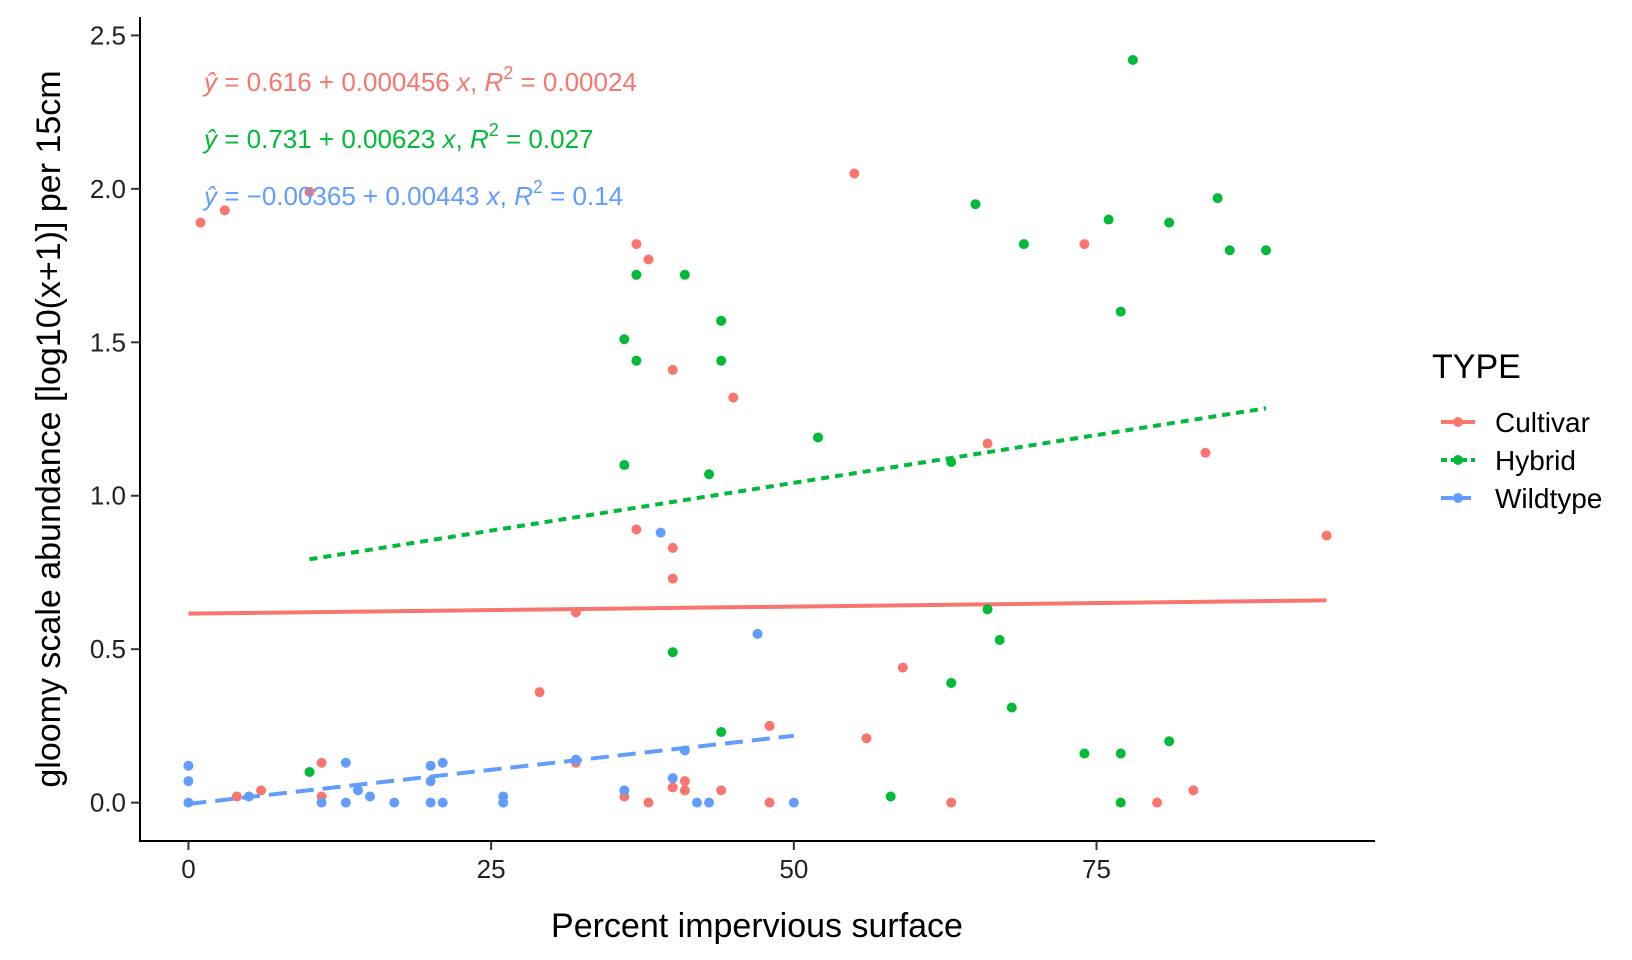 Image resolution: width=1632 pixels, height=960 pixels. Describe the element at coordinates (757, 926) in the screenshot. I see `x-axis-title: Percent impervious surface` at that location.